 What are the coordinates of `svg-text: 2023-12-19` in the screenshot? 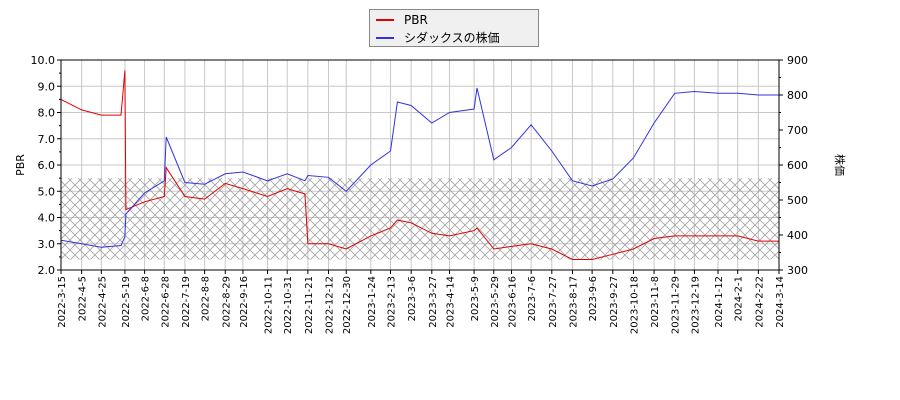 It's located at (695, 305).